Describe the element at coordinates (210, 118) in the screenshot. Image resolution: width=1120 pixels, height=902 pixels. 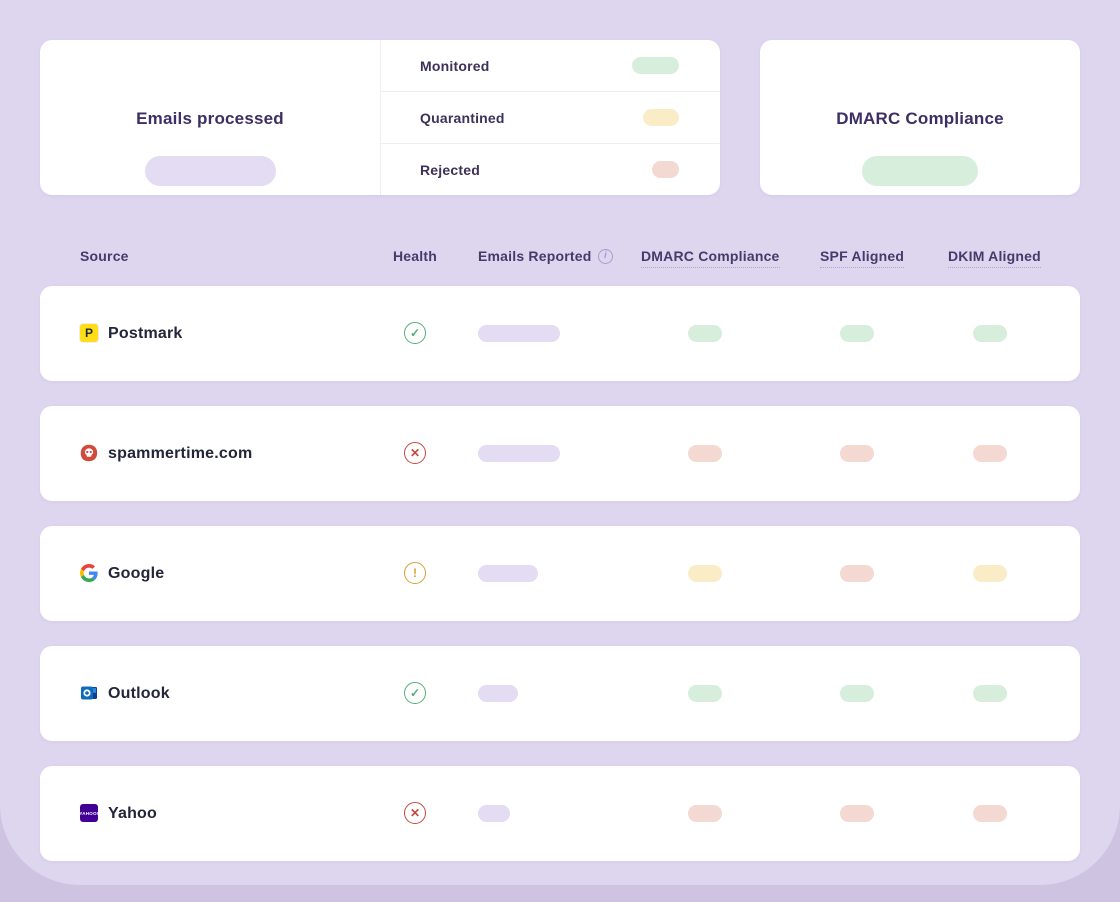
I see `emails-processed-title: Emails processed` at that location.